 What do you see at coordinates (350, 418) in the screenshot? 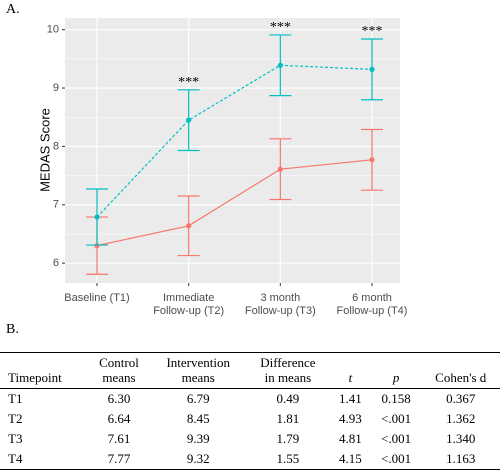
I see `table-cell: 4.93` at bounding box center [350, 418].